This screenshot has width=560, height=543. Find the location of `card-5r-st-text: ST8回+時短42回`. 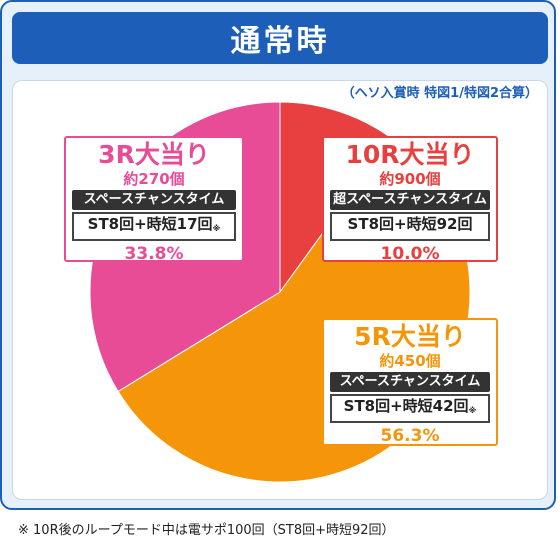

card-5r-st-text: ST8回+時短42回 is located at coordinates (406, 406).